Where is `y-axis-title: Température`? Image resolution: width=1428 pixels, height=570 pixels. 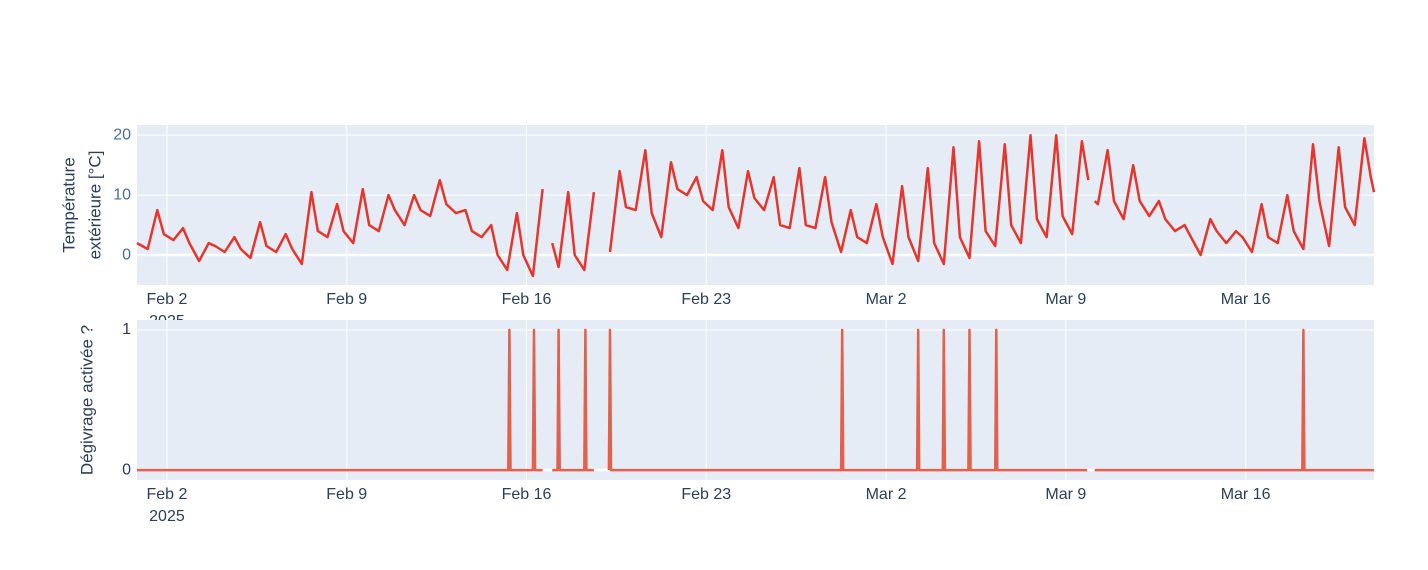 y-axis-title: Température is located at coordinates (68, 204).